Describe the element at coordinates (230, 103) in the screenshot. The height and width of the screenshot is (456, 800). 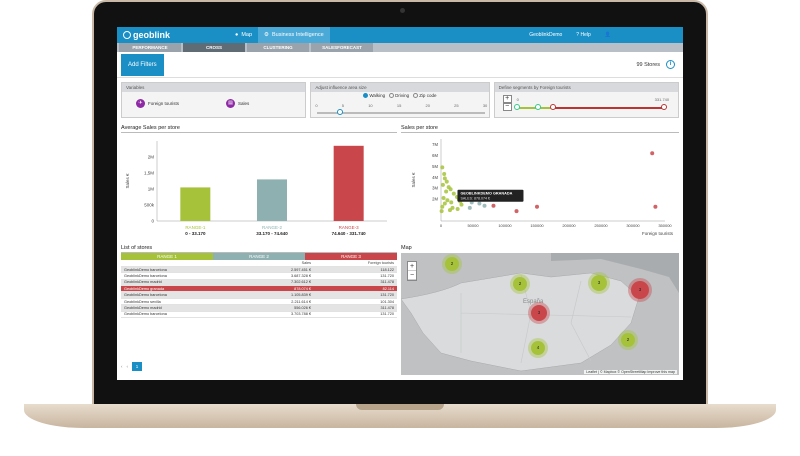
I see `register-icon: ▤` at that location.